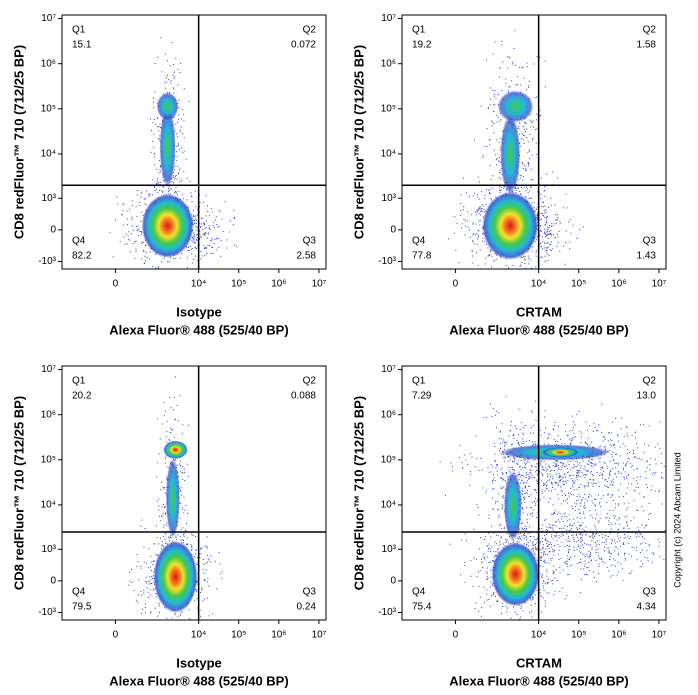 This screenshot has width=698, height=695. I want to click on quadrant-name: Q4, so click(79, 592).